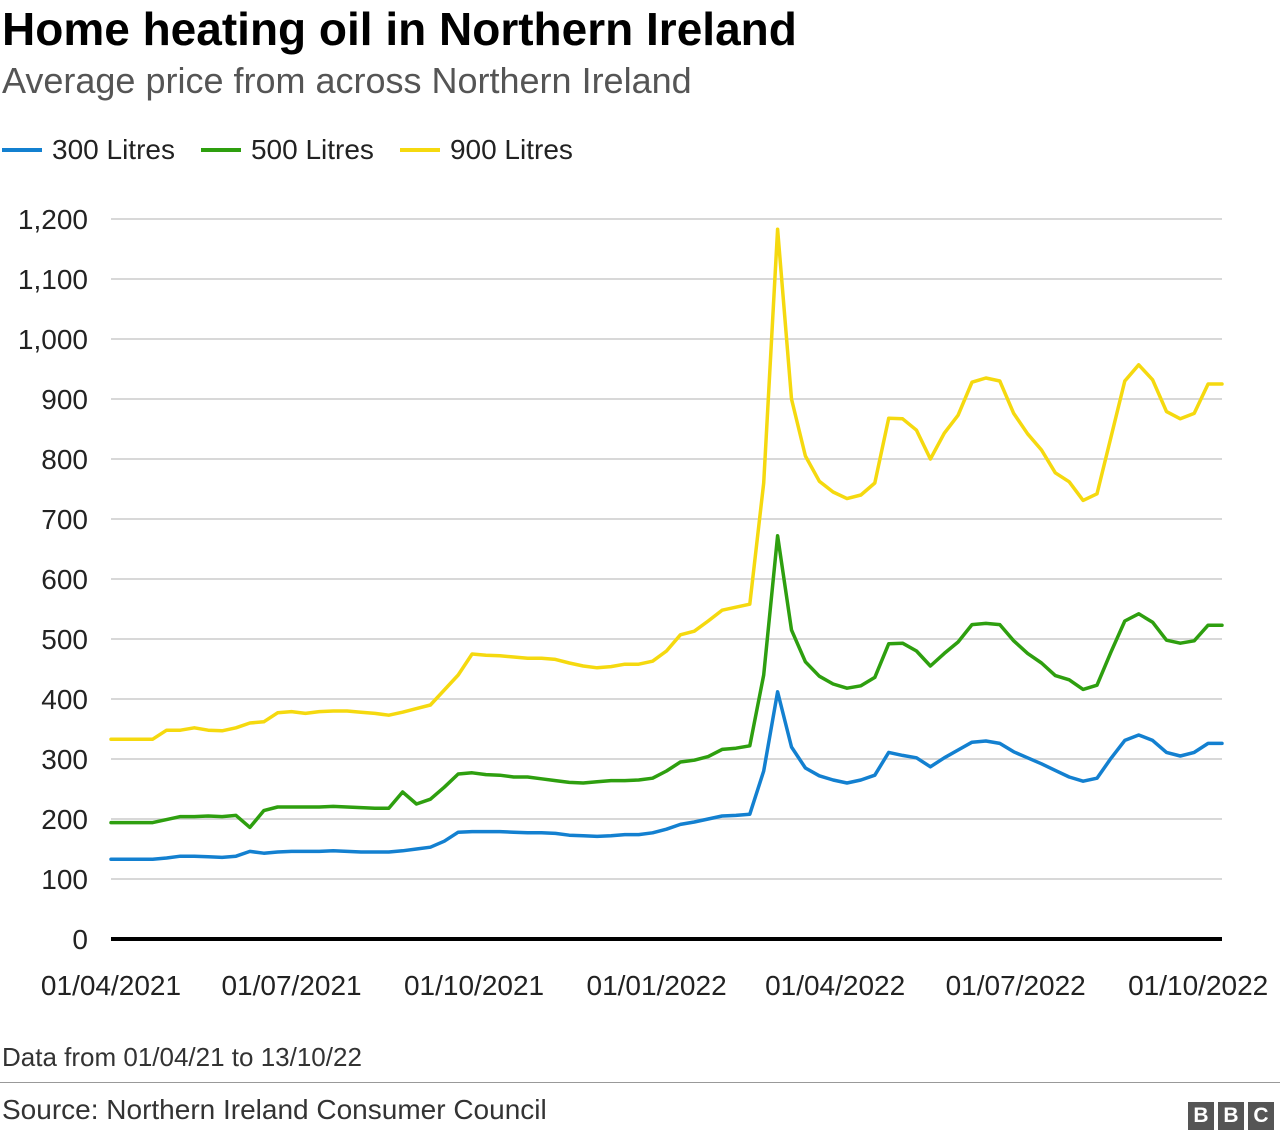 The image size is (1280, 1138). What do you see at coordinates (419, 150) in the screenshot?
I see `legend-swatch-900-litres` at bounding box center [419, 150].